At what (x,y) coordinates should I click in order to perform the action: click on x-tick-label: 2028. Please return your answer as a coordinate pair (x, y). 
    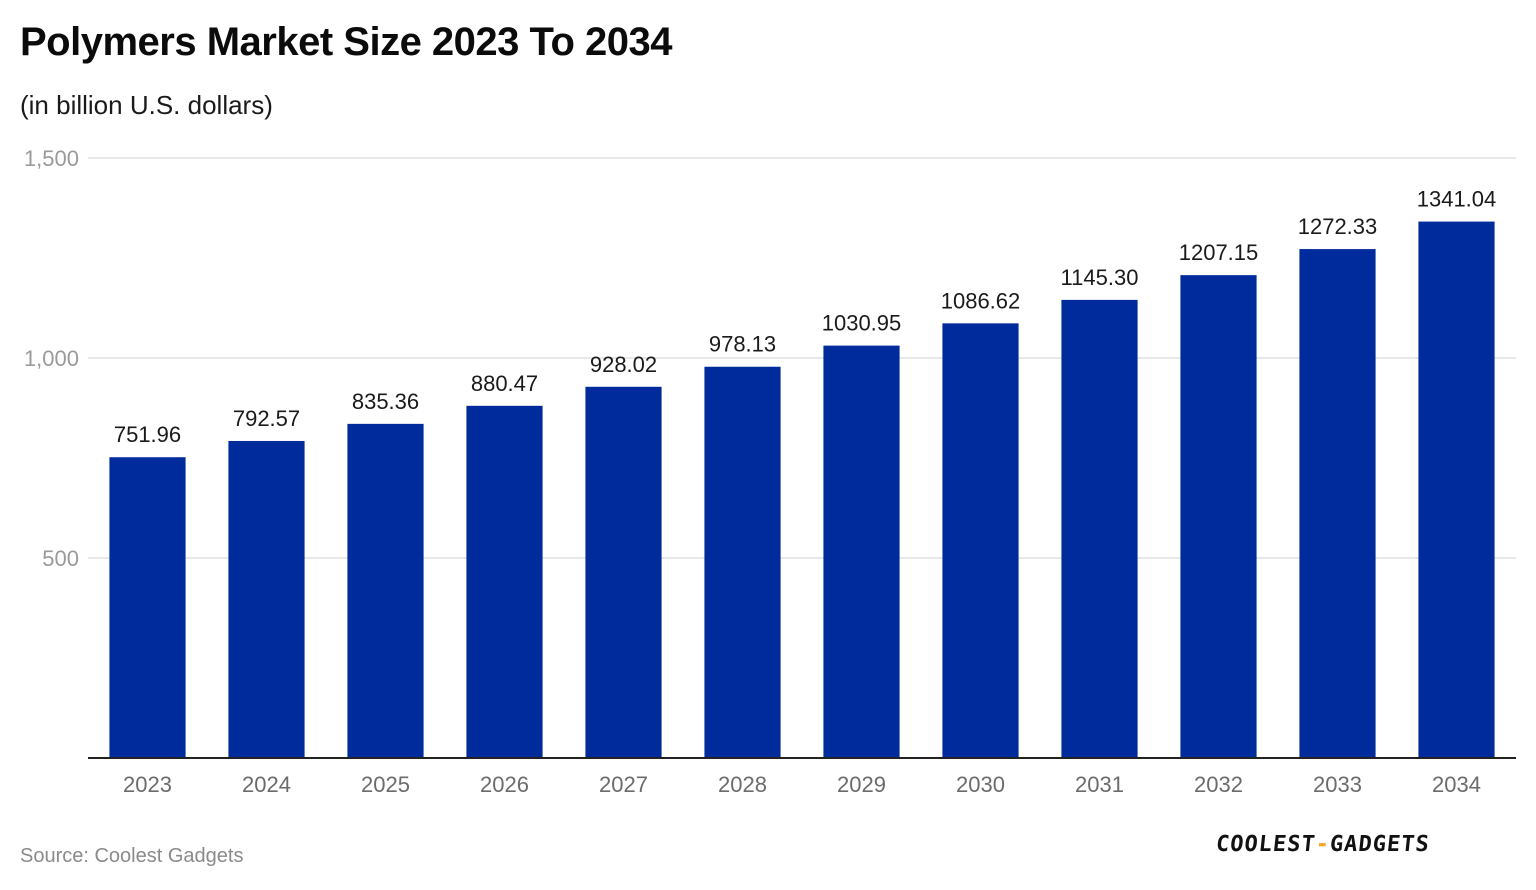
    Looking at the image, I should click on (742, 784).